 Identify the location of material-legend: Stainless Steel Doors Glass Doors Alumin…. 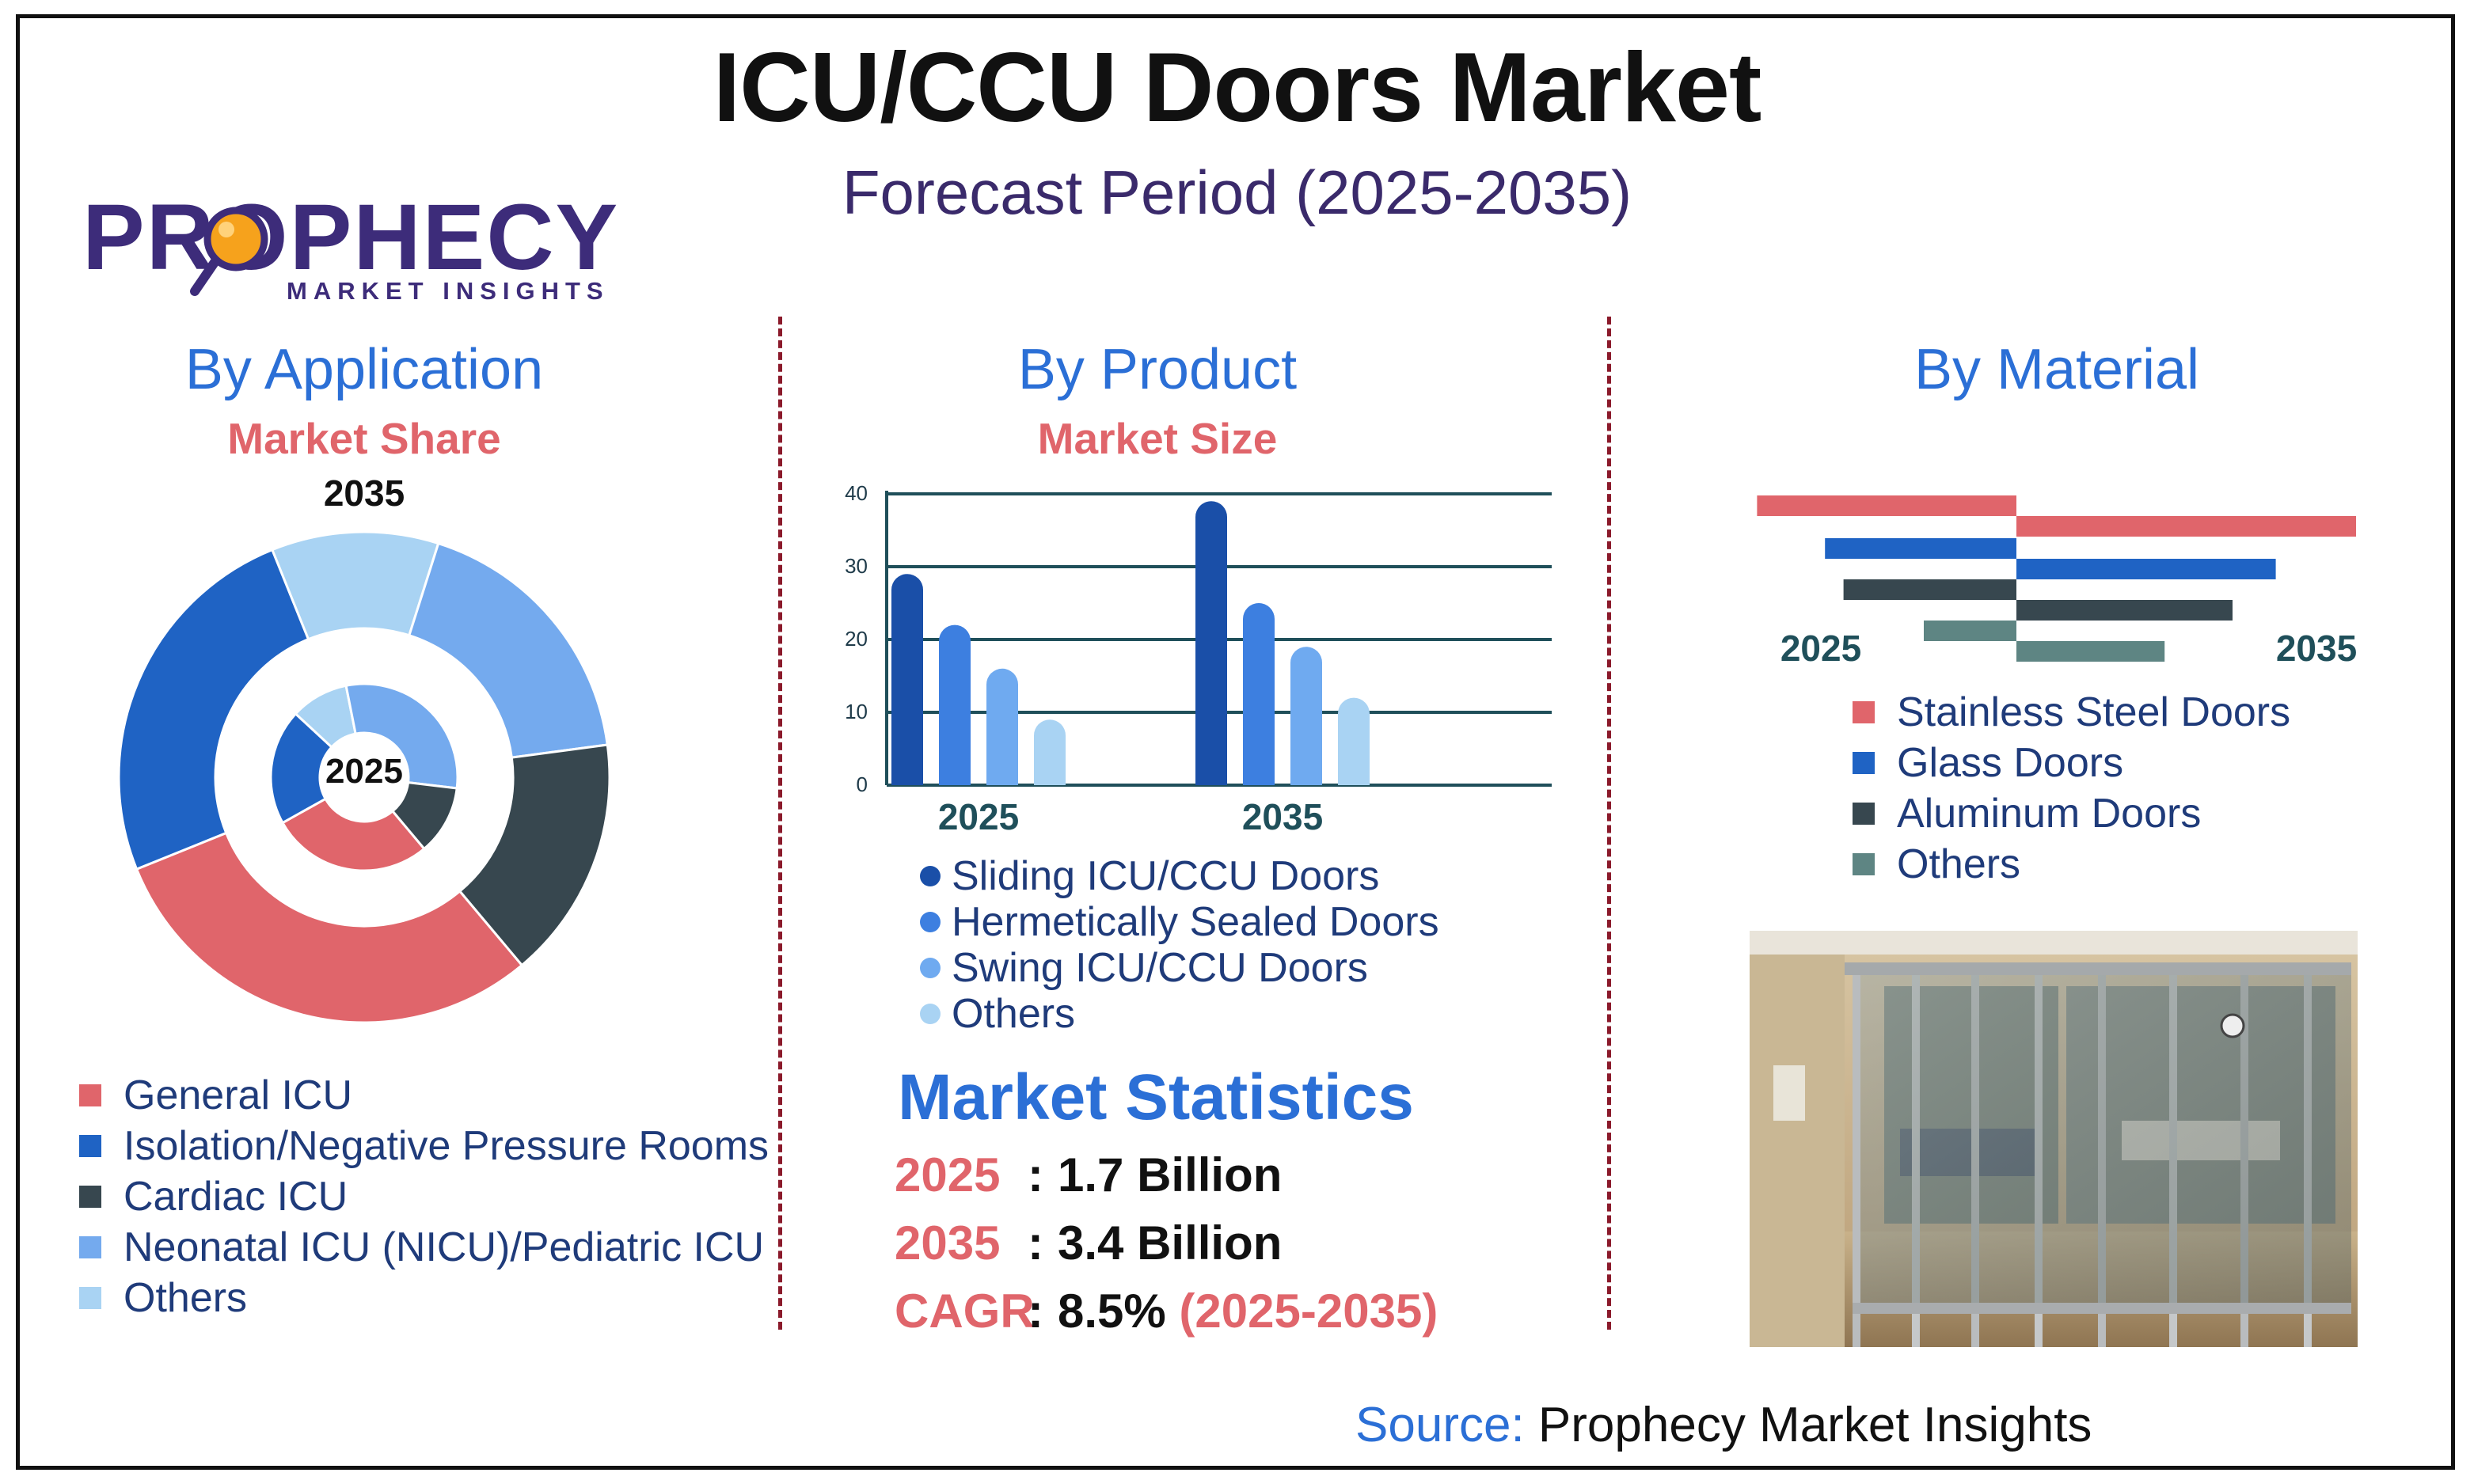
(2071, 788).